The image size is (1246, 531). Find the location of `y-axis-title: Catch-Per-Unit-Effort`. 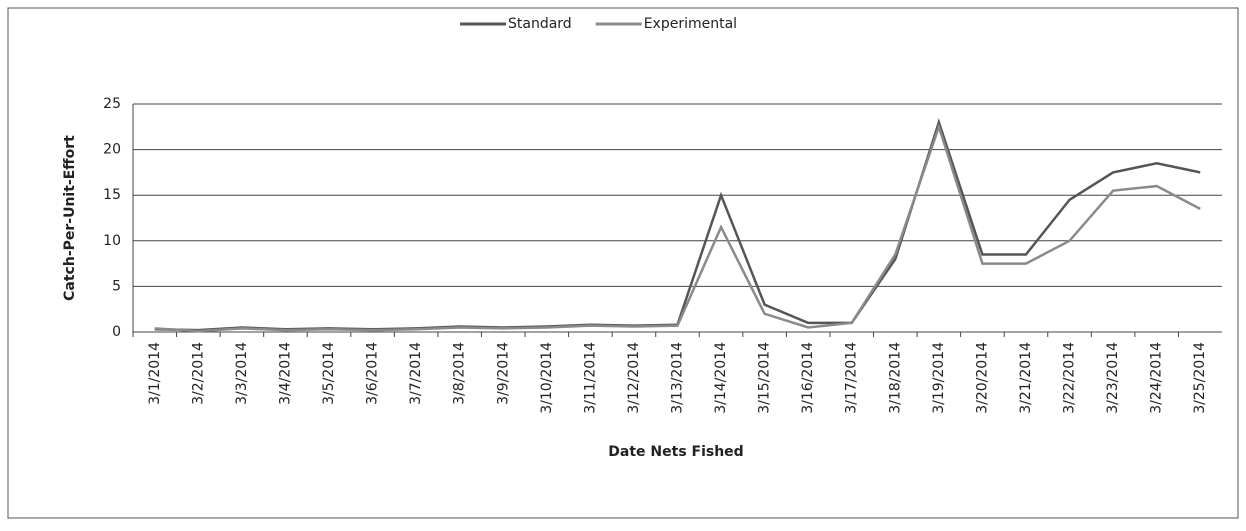

y-axis-title: Catch-Per-Unit-Effort is located at coordinates (70, 218).